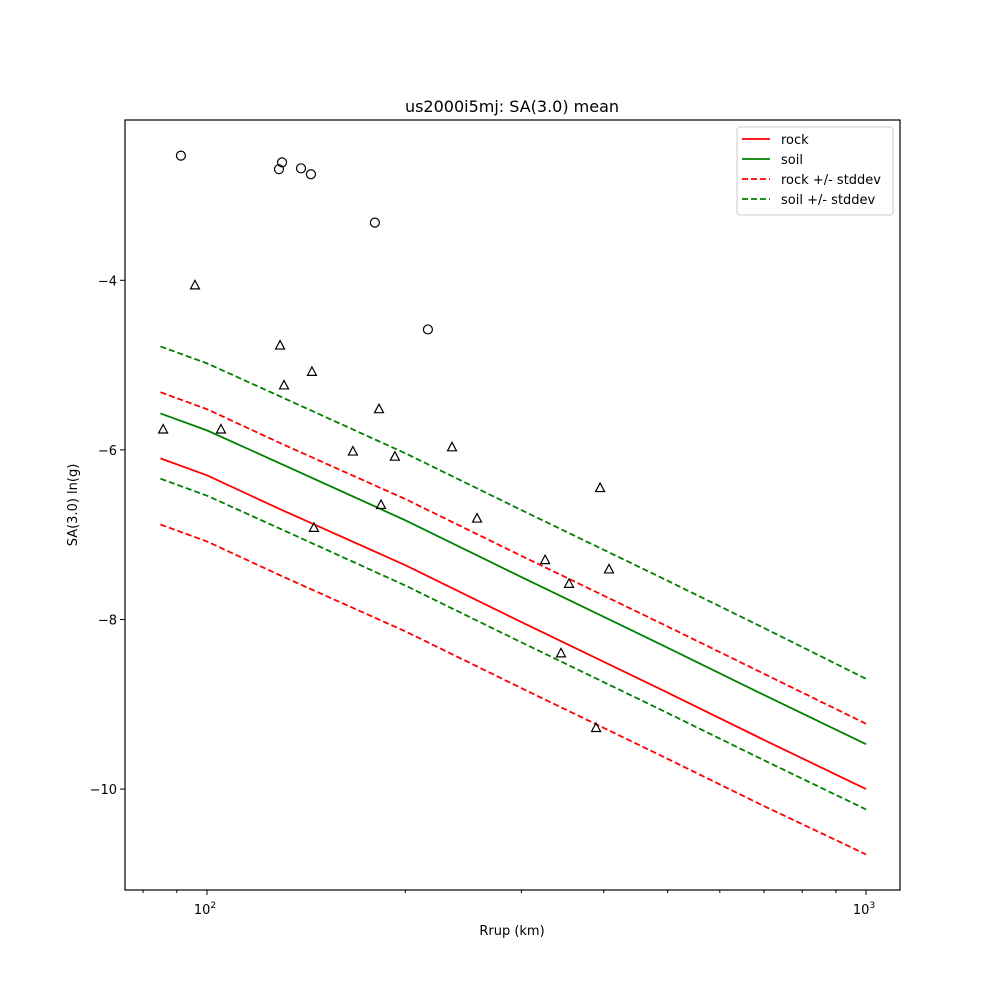  I want to click on legend-label: rock +/- stddev, so click(831, 180).